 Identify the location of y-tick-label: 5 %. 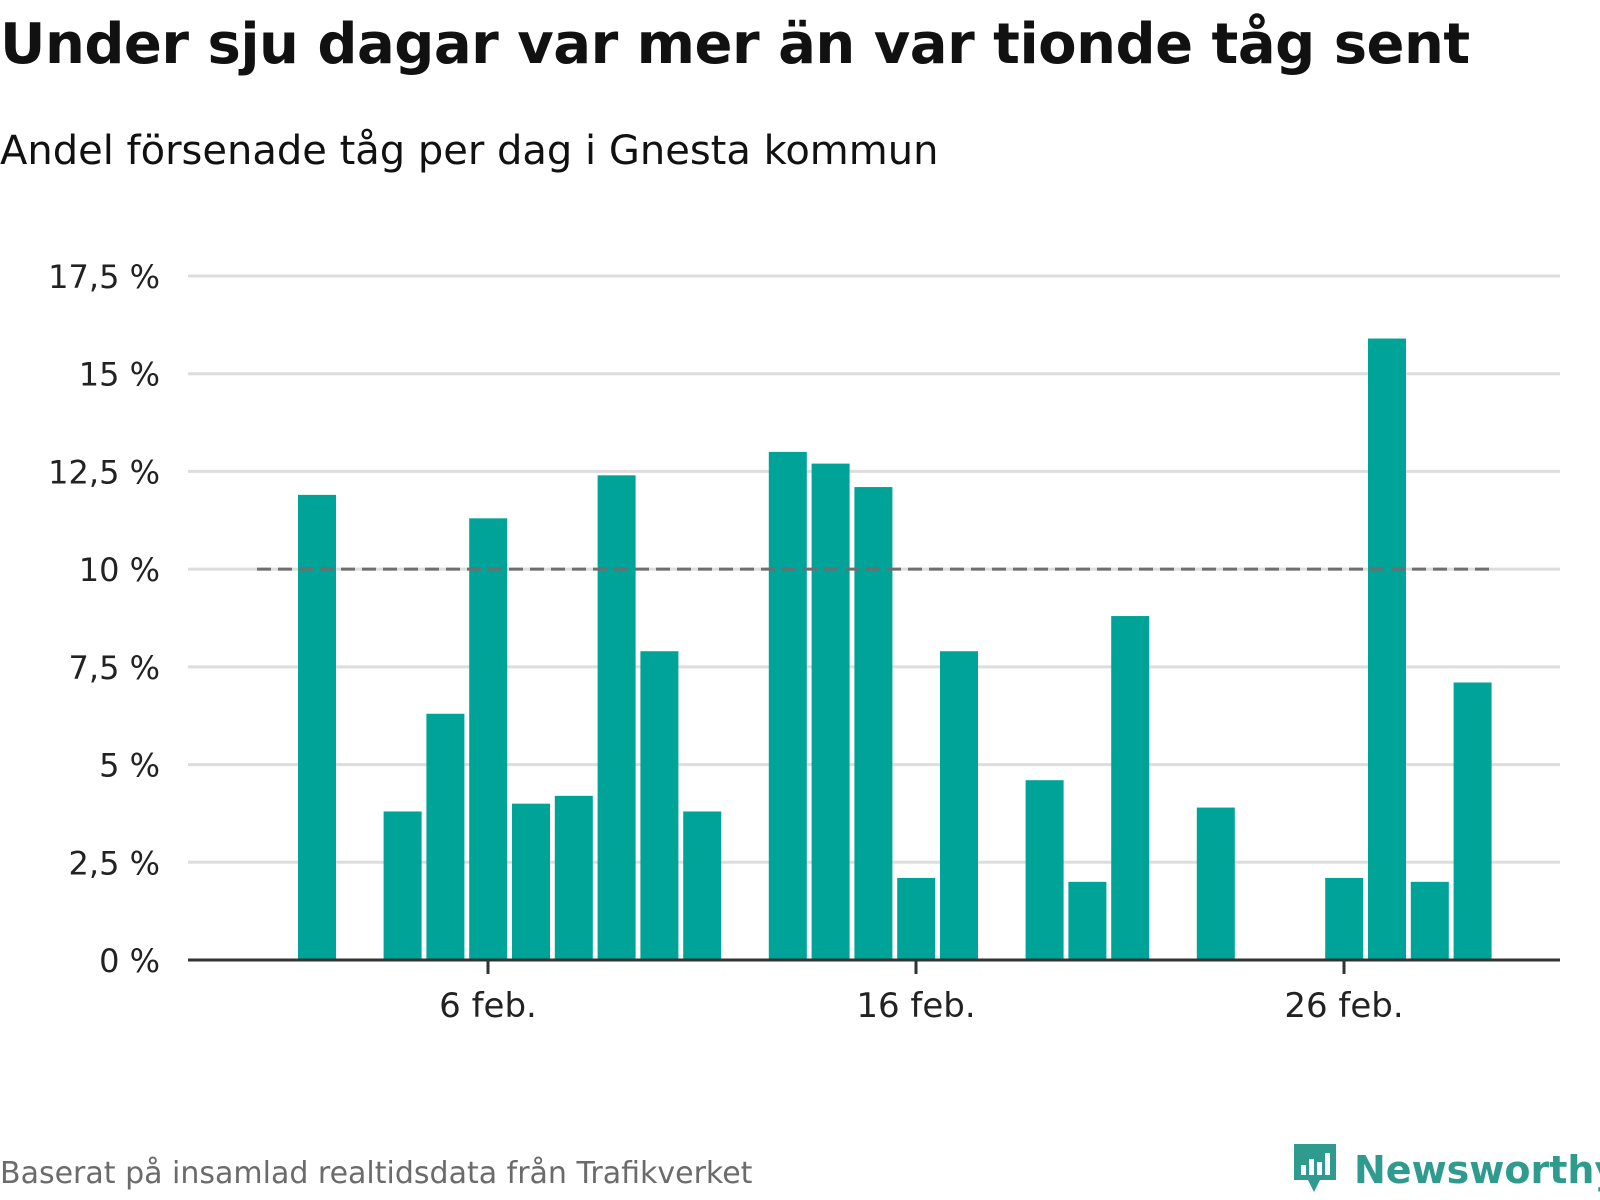
(129, 766).